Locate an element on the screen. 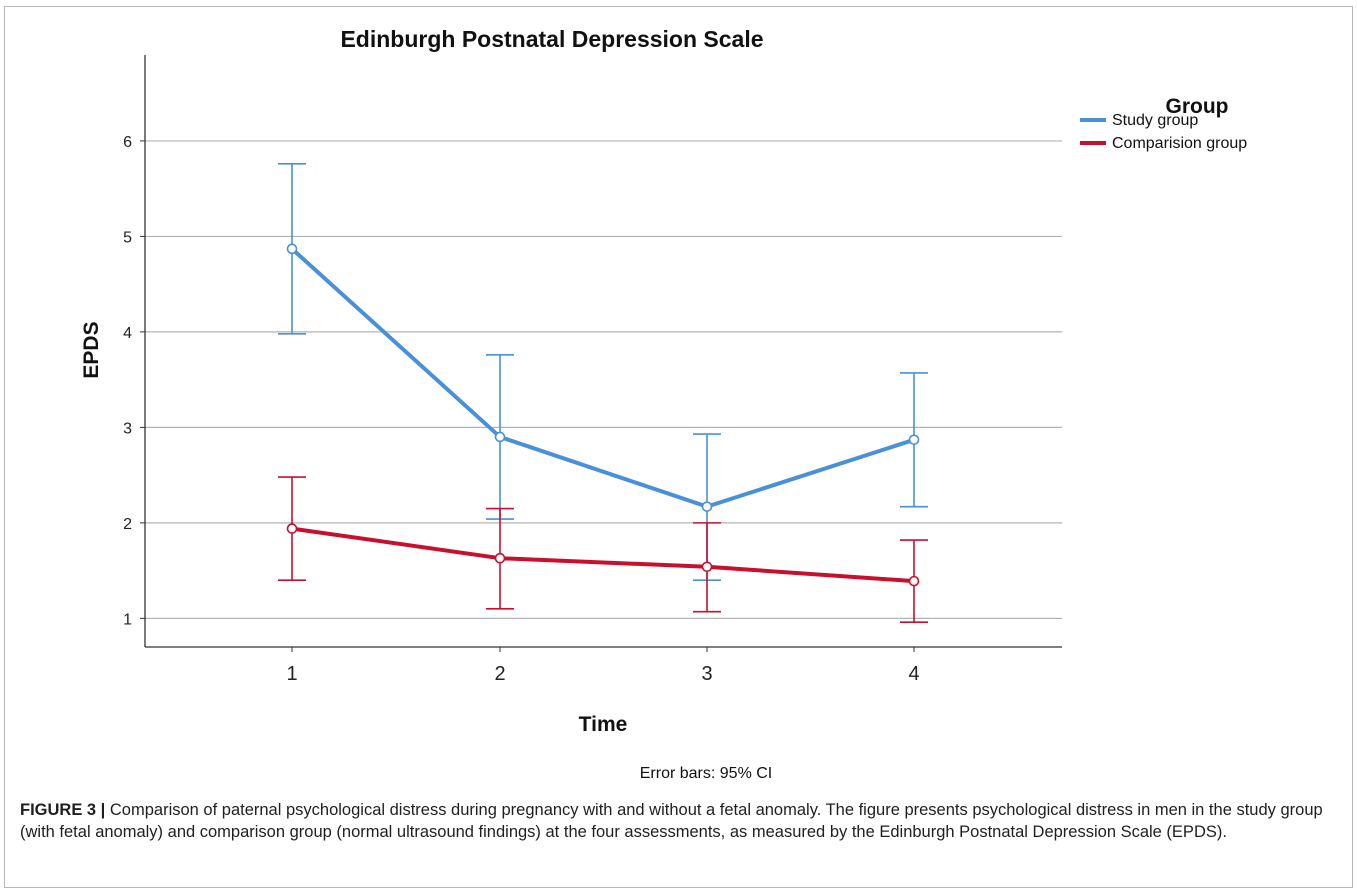 The height and width of the screenshot is (895, 1357). y-axis-label: EPDS is located at coordinates (91, 349).